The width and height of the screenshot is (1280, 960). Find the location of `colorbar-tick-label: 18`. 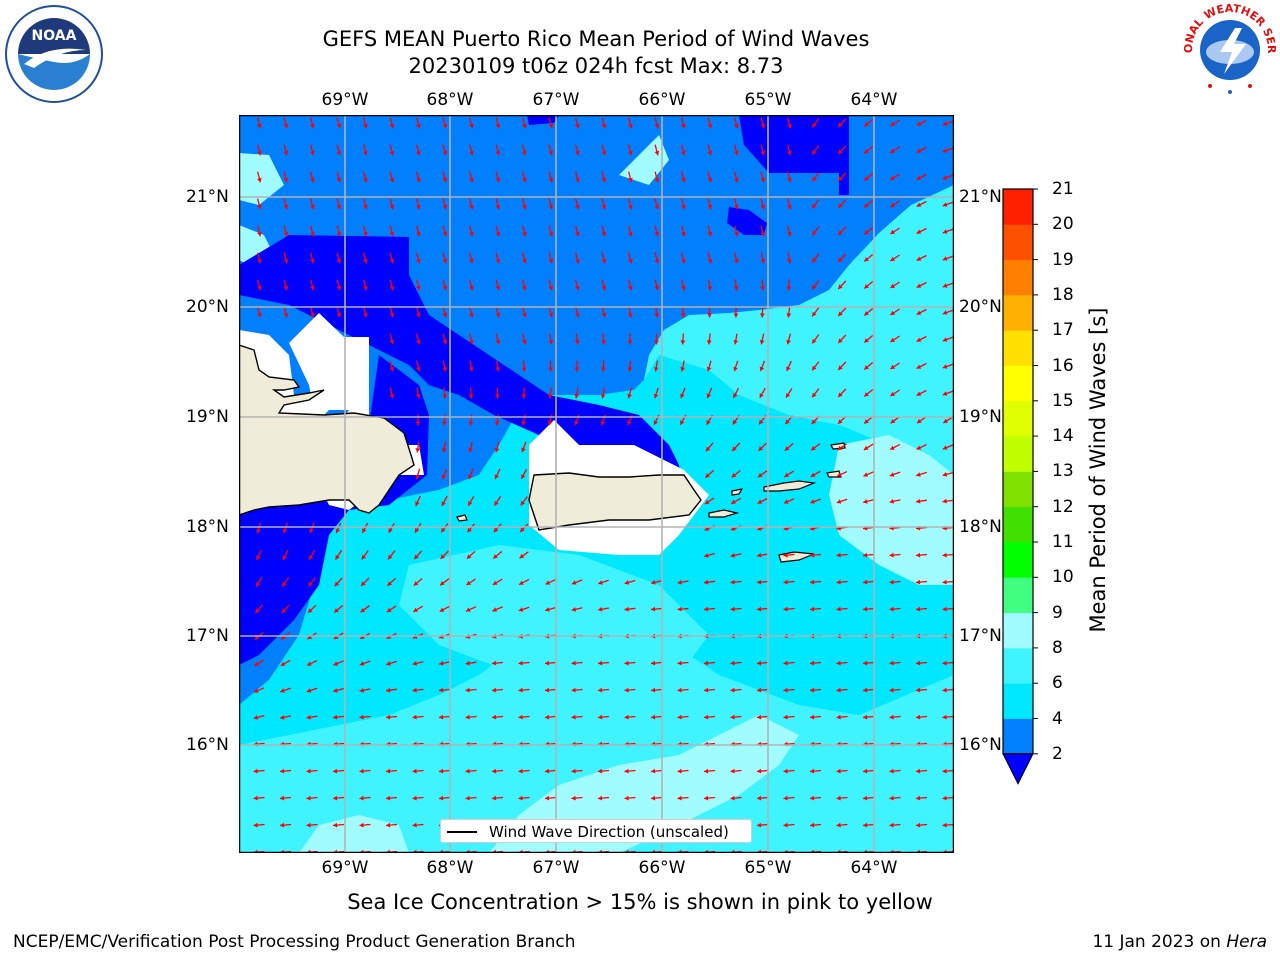

colorbar-tick-label: 18 is located at coordinates (1063, 294).